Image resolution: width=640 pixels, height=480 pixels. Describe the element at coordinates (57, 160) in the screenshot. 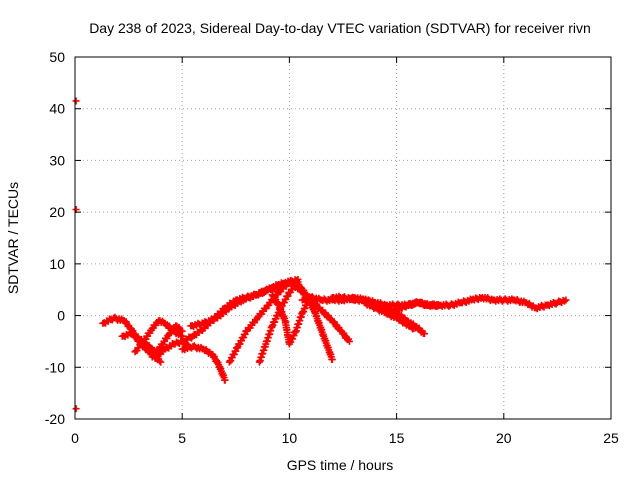

I see `y-tick-label: 30` at that location.